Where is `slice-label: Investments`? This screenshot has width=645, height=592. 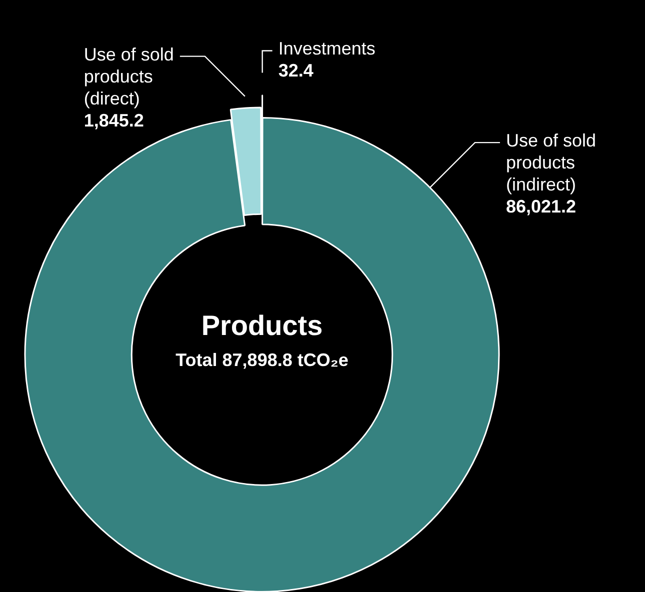
slice-label: Investments is located at coordinates (327, 48).